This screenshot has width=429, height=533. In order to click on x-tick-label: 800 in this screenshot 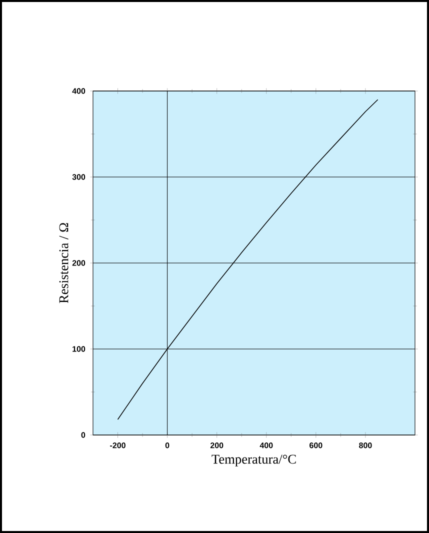, I will do `click(365, 445)`.